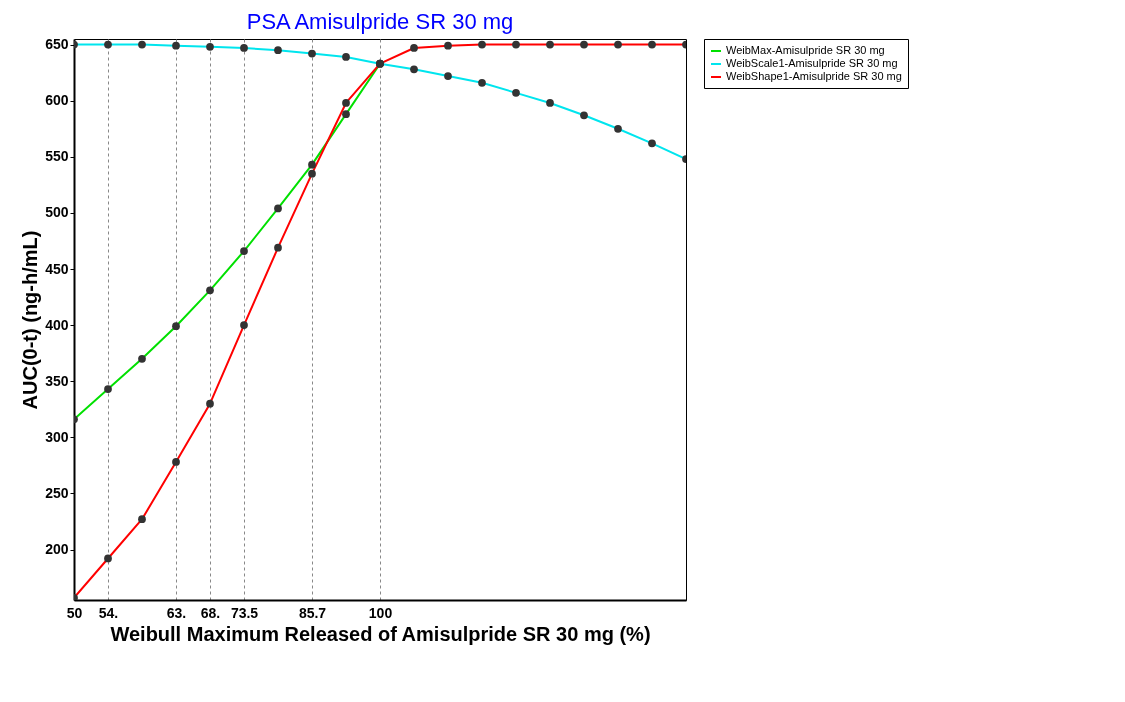 This screenshot has width=1125, height=702. Describe the element at coordinates (57, 156) in the screenshot. I see `y-tick-label: 550` at that location.